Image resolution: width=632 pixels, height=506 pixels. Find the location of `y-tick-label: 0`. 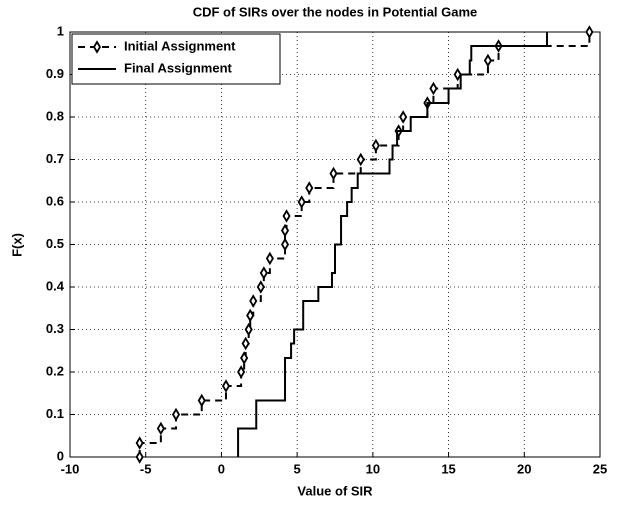

y-tick-label: 0 is located at coordinates (60, 455).